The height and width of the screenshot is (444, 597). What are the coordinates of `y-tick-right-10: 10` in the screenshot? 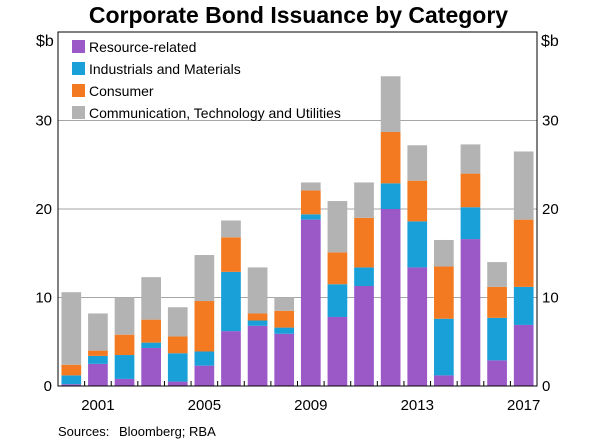 It's located at (550, 298).